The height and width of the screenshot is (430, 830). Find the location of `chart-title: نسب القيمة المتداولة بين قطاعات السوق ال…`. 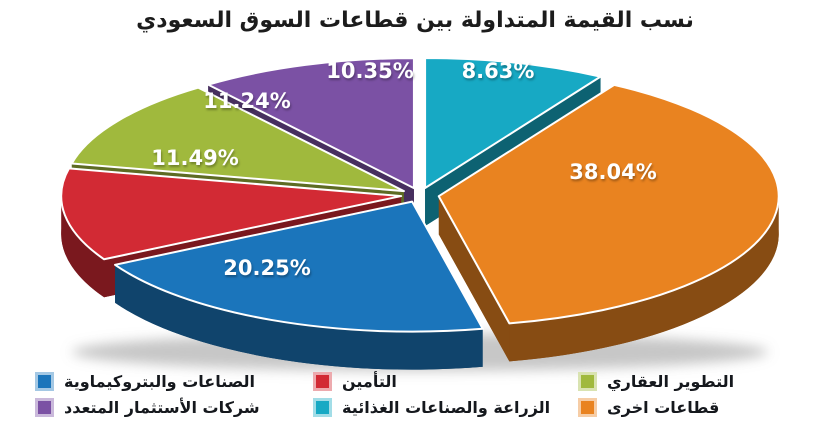

chart-title: نسب القيمة المتداولة بين قطاعات السوق ال… is located at coordinates (415, 20).